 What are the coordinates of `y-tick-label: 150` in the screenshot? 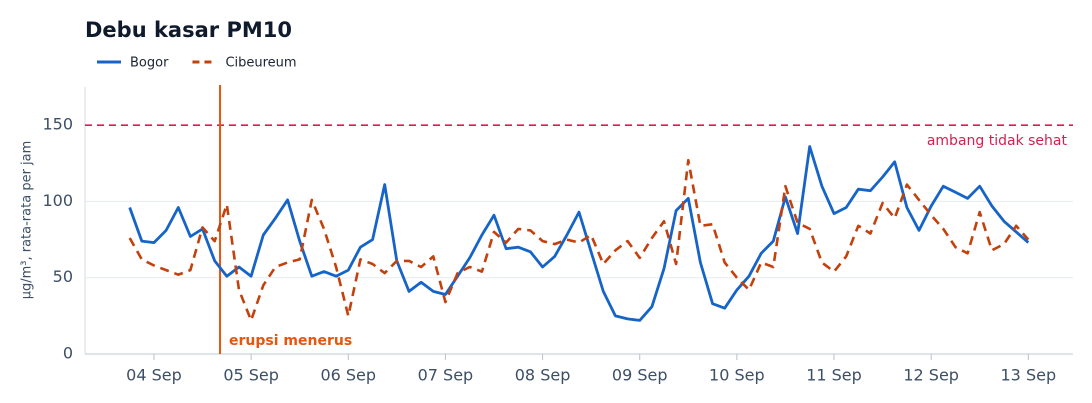 It's located at (57, 124).